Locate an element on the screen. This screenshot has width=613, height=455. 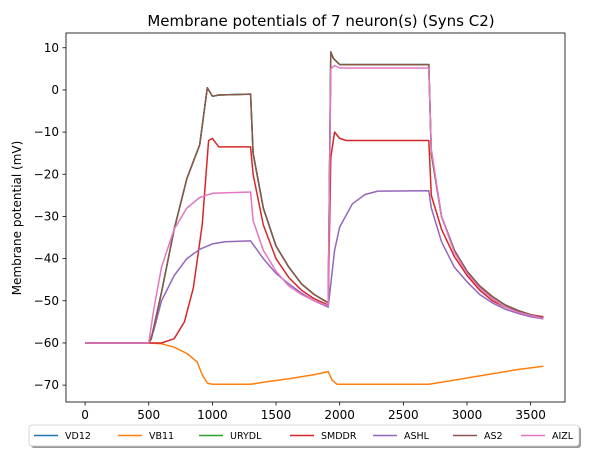
y-tick-label: −40 is located at coordinates (46, 259).